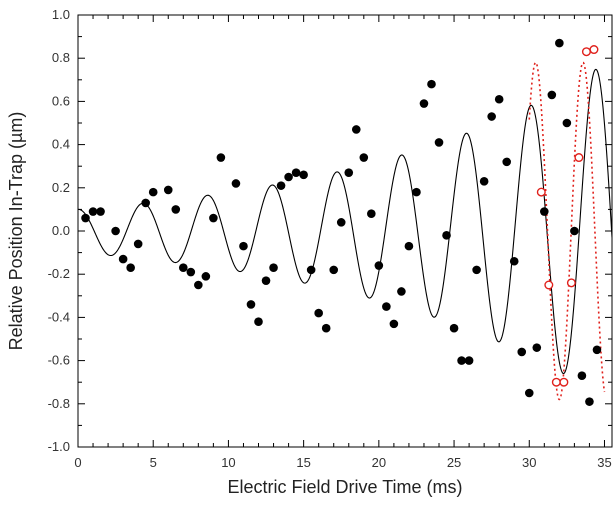 Image resolution: width=616 pixels, height=508 pixels. What do you see at coordinates (59, 273) in the screenshot?
I see `y-tick-label: -0.2` at bounding box center [59, 273].